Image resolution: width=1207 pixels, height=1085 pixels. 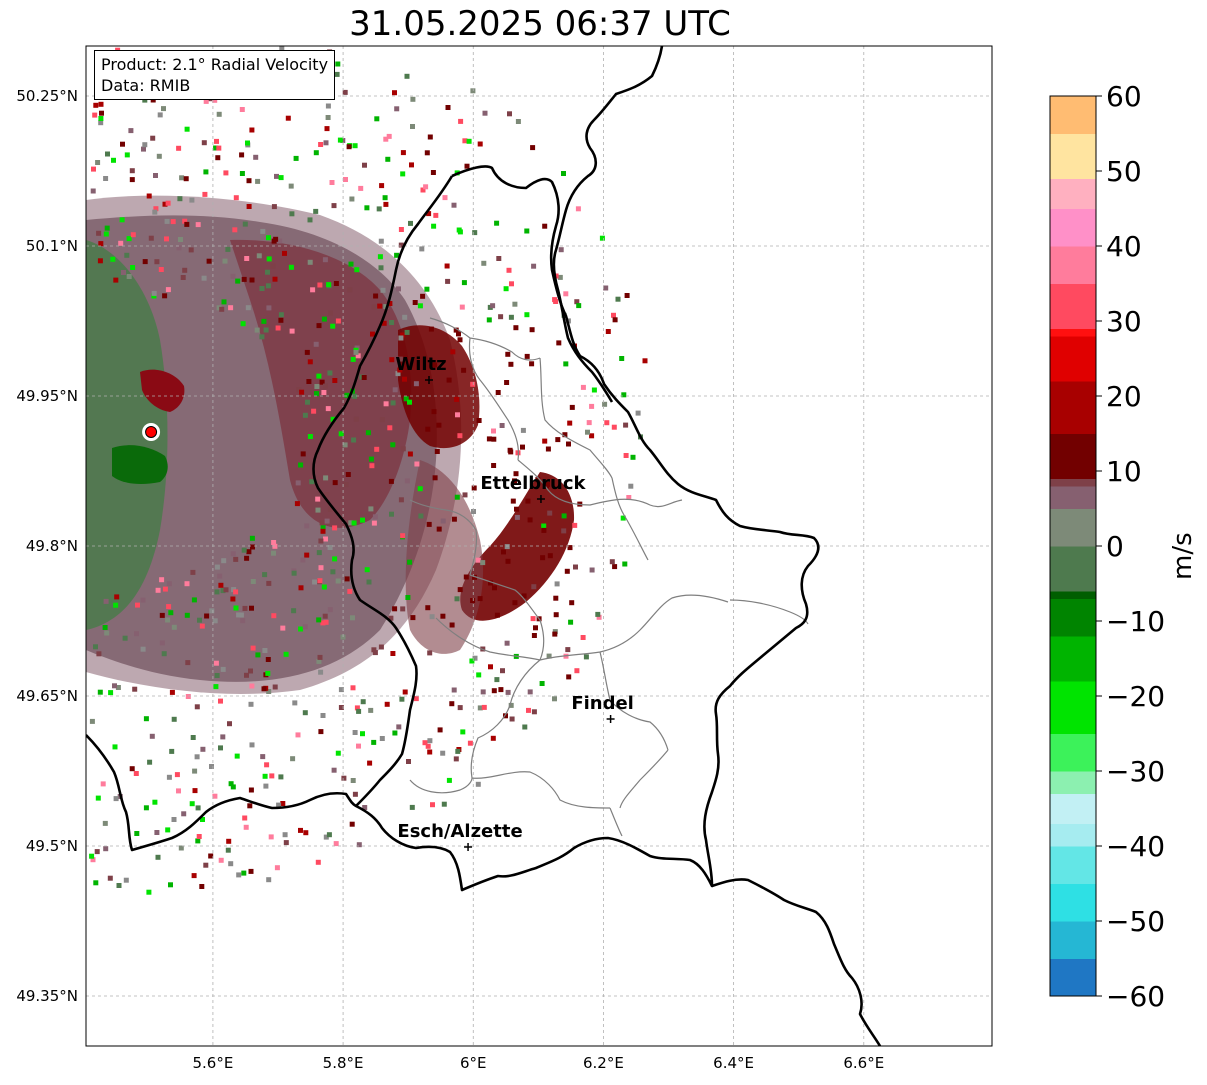 I want to click on colorbar-unit-text: m/s, so click(x=1183, y=556).